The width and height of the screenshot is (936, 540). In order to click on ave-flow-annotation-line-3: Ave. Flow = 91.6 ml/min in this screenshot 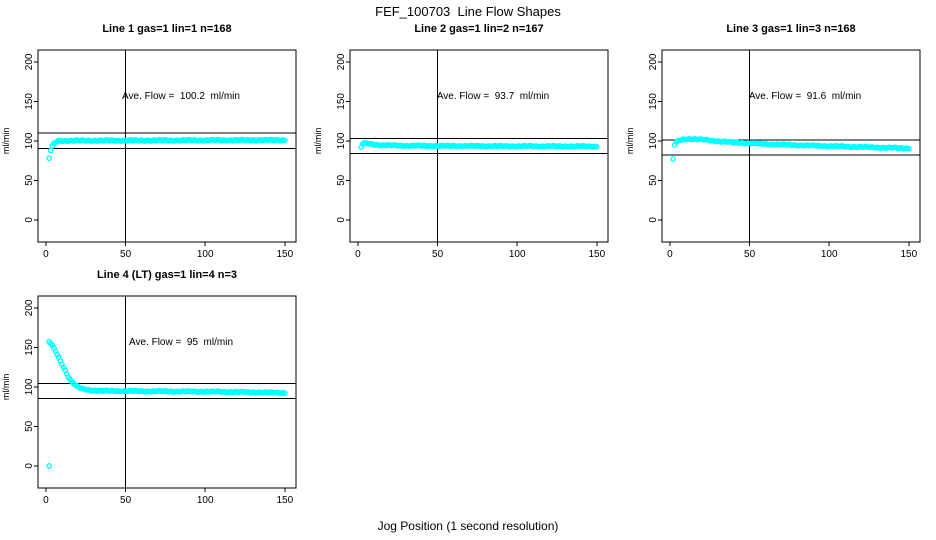, I will do `click(805, 96)`.